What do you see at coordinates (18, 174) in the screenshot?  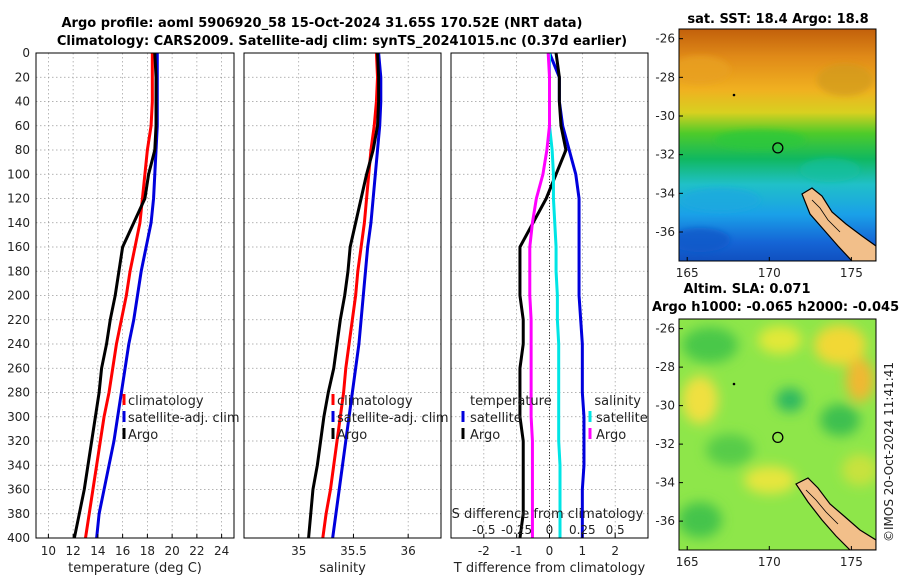 I see `y-tick-label: 100` at bounding box center [18, 174].